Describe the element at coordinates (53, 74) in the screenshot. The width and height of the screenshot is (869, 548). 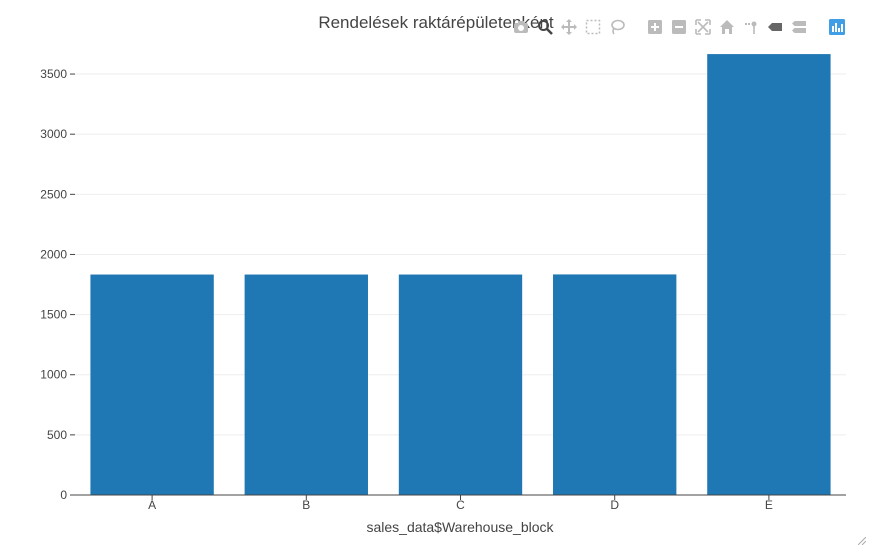
I see `y-tick-label: 3500` at that location.